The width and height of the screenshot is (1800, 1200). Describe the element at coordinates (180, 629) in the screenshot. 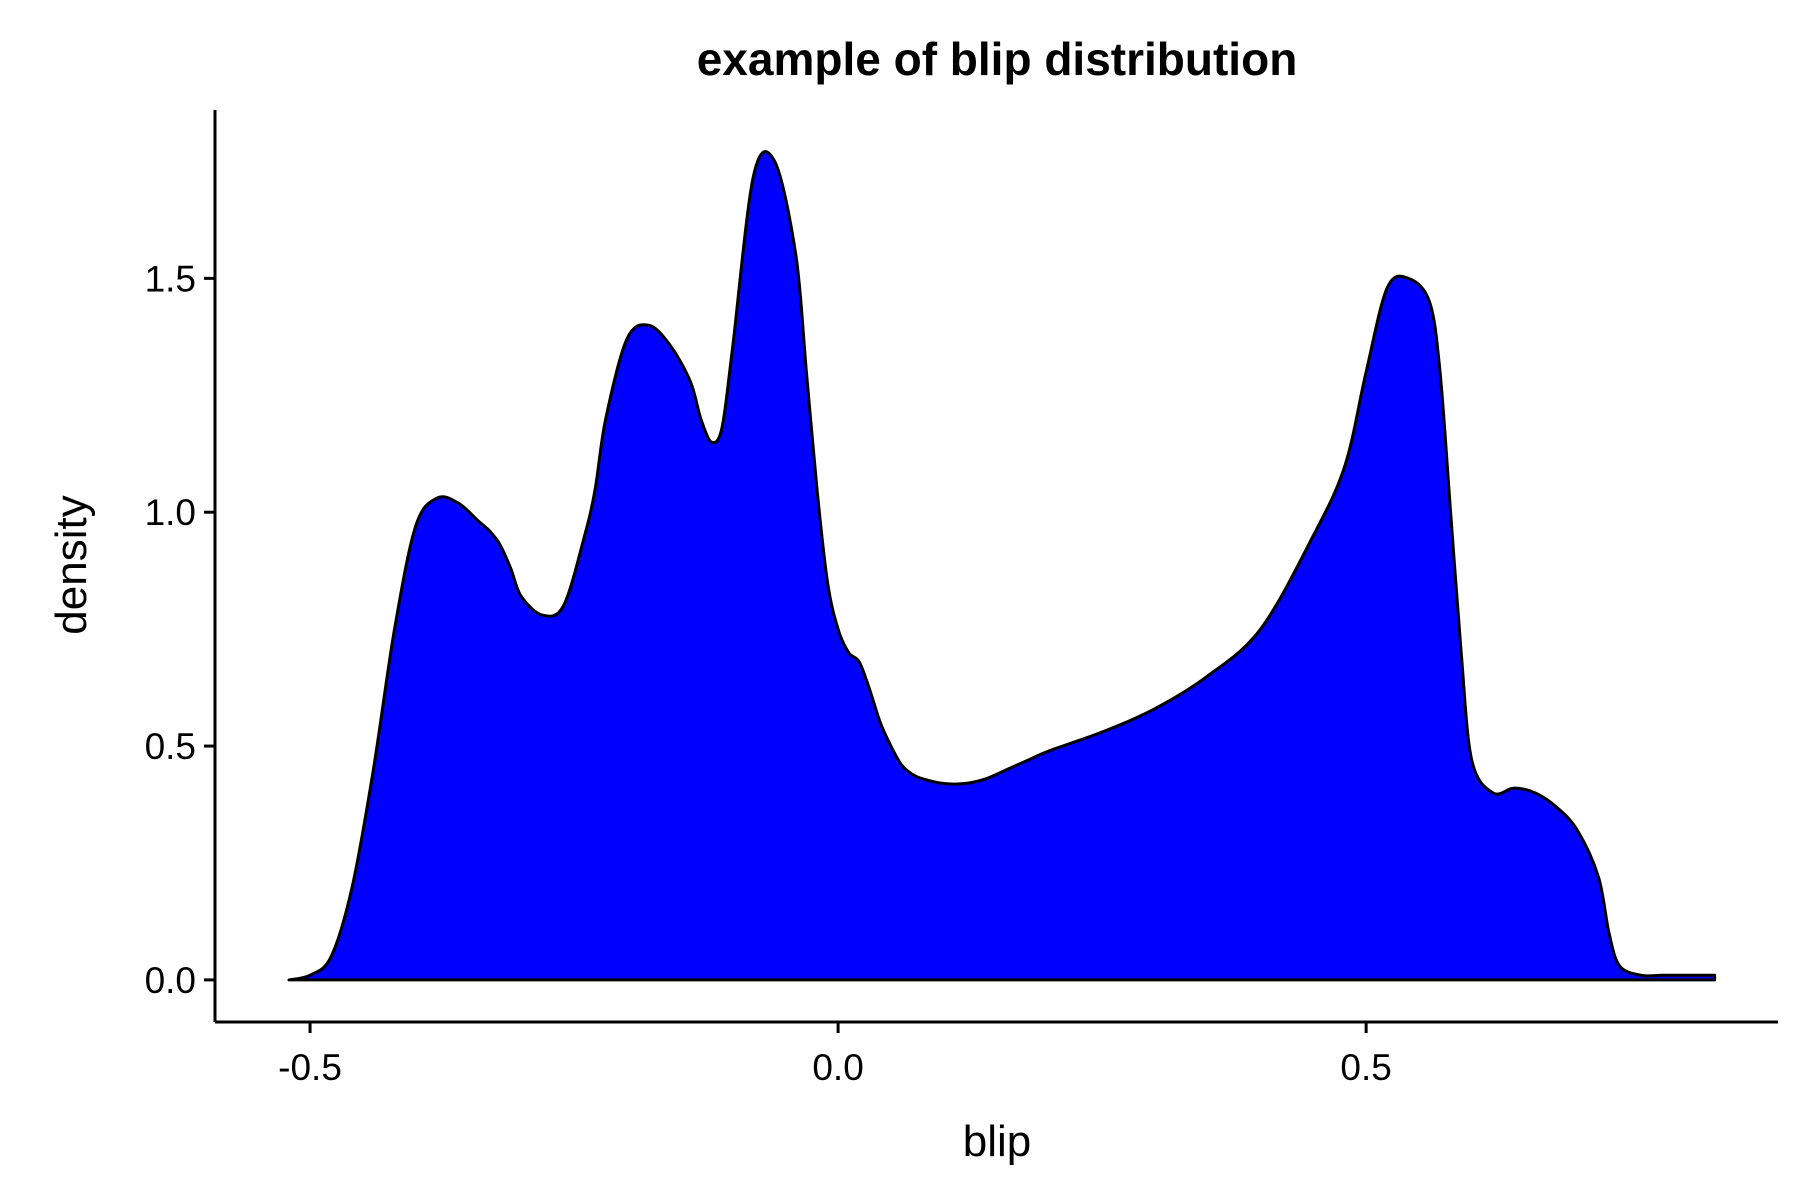

I see `y-axis-ticks: 0.0 0.5 1.0 1.5` at that location.